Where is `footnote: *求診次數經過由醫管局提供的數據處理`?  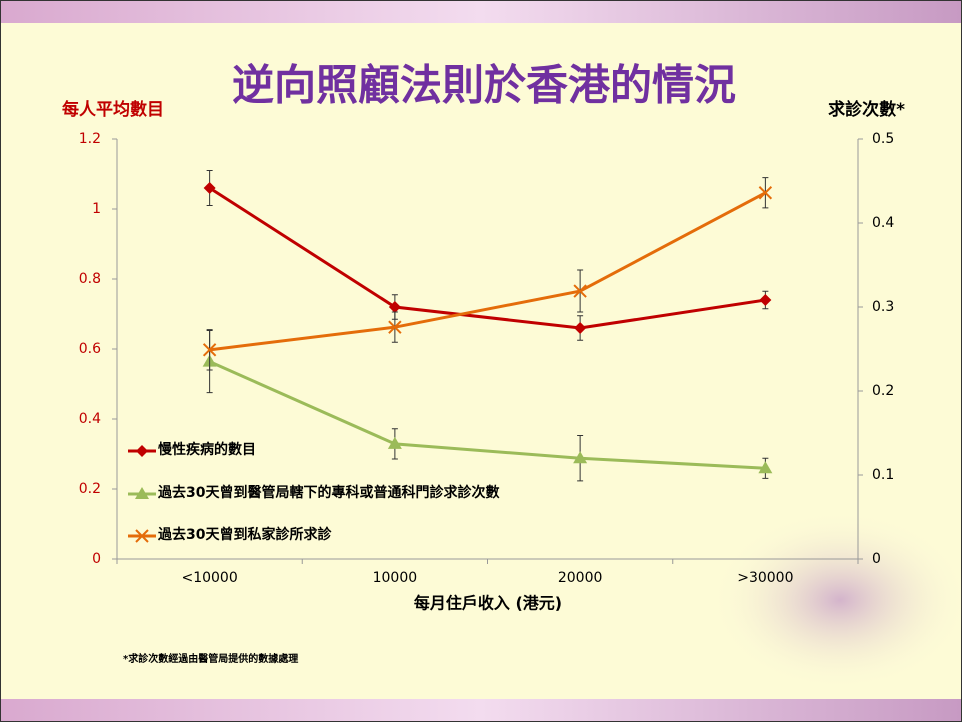
footnote: *求診次數經過由醫管局提供的數據處理 is located at coordinates (210, 658).